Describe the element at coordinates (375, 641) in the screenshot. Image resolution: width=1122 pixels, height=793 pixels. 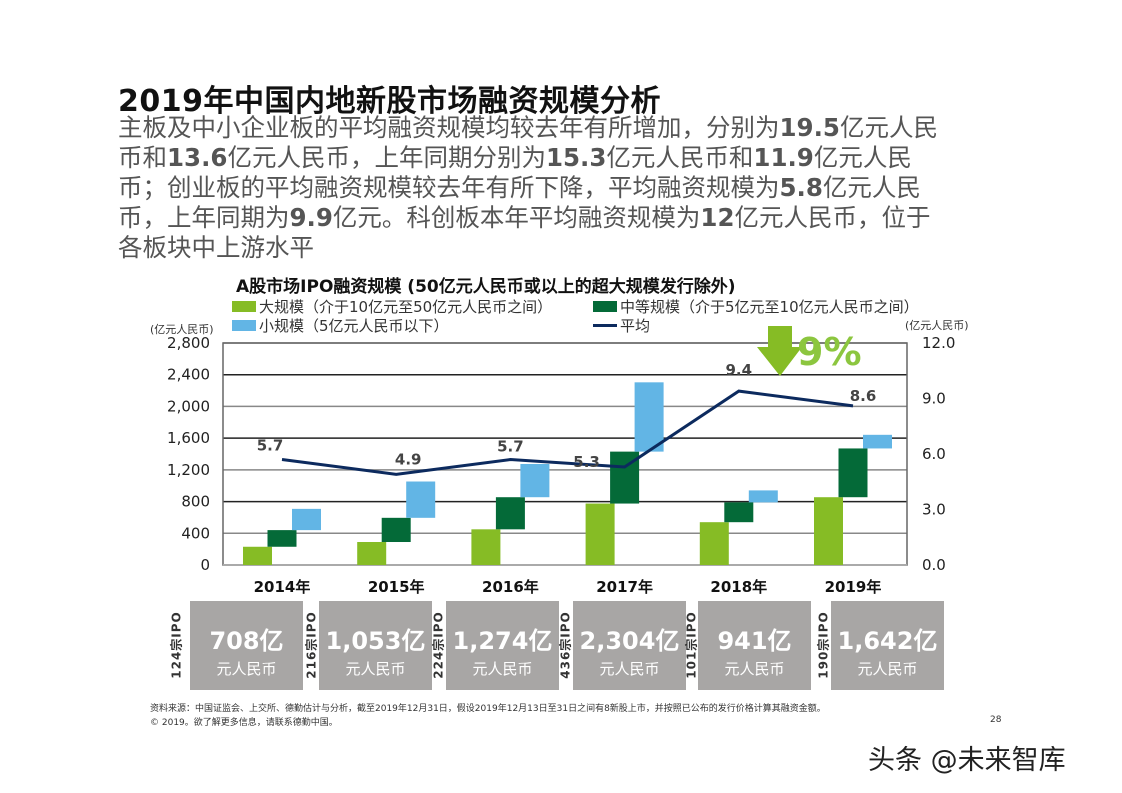
I see `total-amount: 1,053亿` at that location.